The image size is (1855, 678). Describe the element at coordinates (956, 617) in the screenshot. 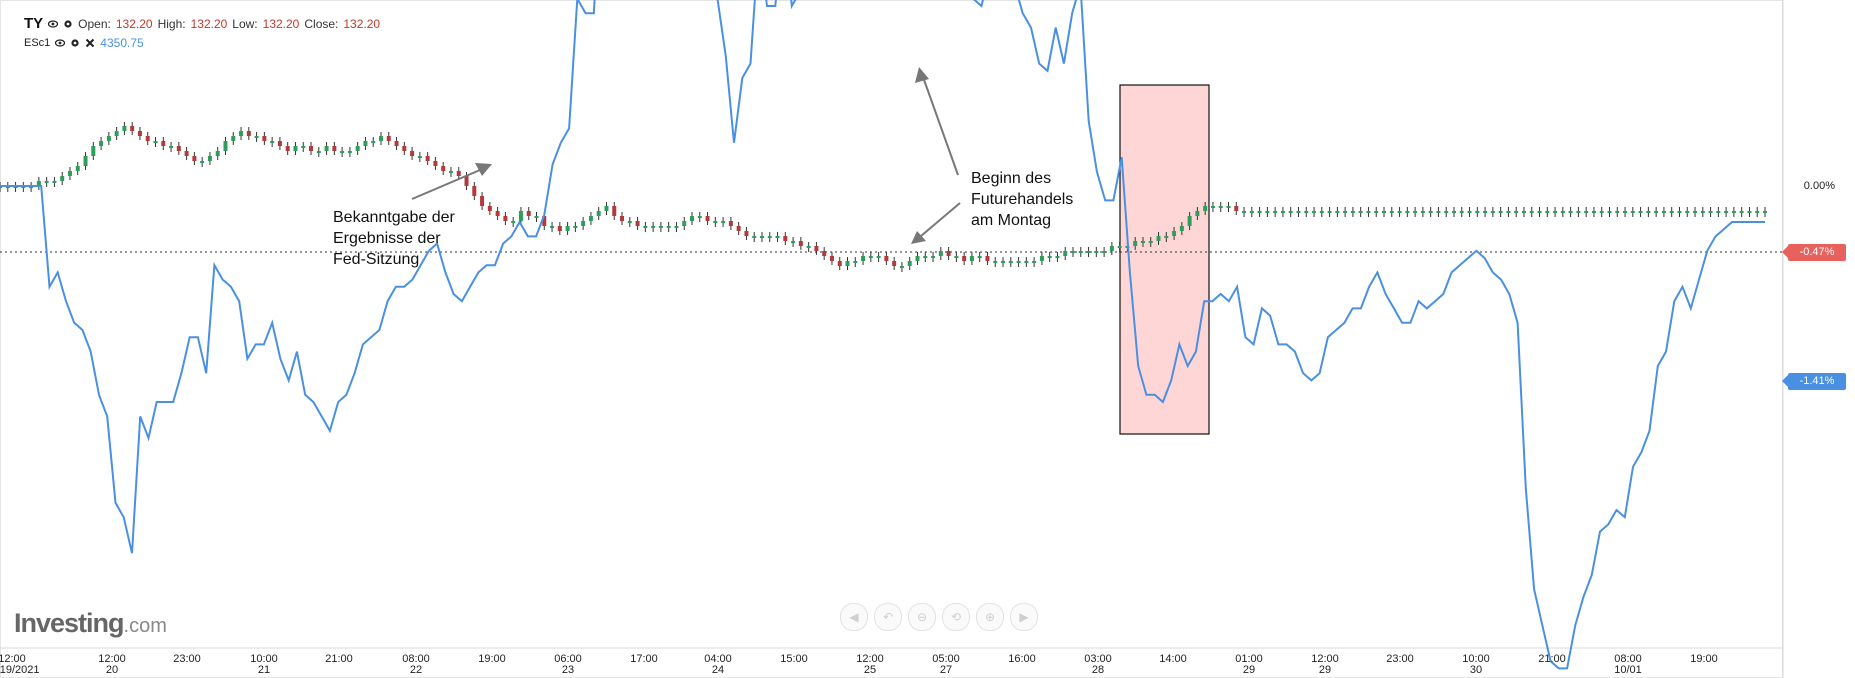

I see `reload-button: ⟲` at that location.